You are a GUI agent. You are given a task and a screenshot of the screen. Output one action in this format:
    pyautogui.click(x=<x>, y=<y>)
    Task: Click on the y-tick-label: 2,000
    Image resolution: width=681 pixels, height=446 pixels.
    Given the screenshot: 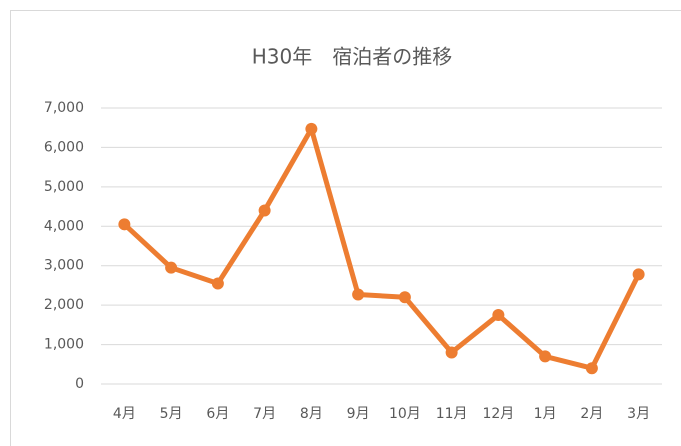 What is the action you would take?
    pyautogui.click(x=64, y=305)
    